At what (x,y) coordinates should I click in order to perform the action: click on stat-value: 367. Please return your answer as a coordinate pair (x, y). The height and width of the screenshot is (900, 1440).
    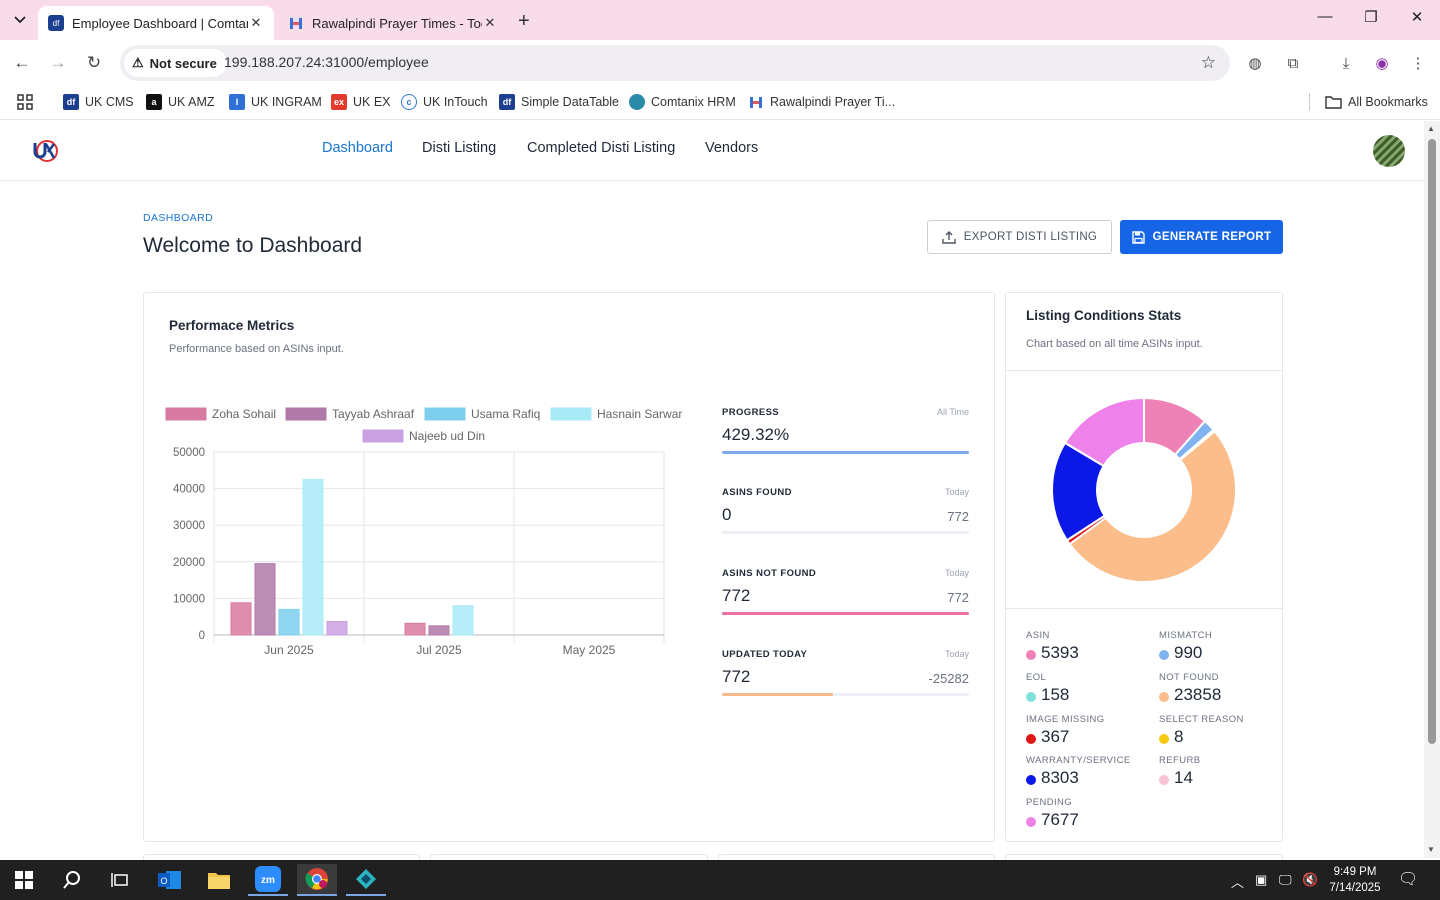
    Looking at the image, I should click on (1055, 736).